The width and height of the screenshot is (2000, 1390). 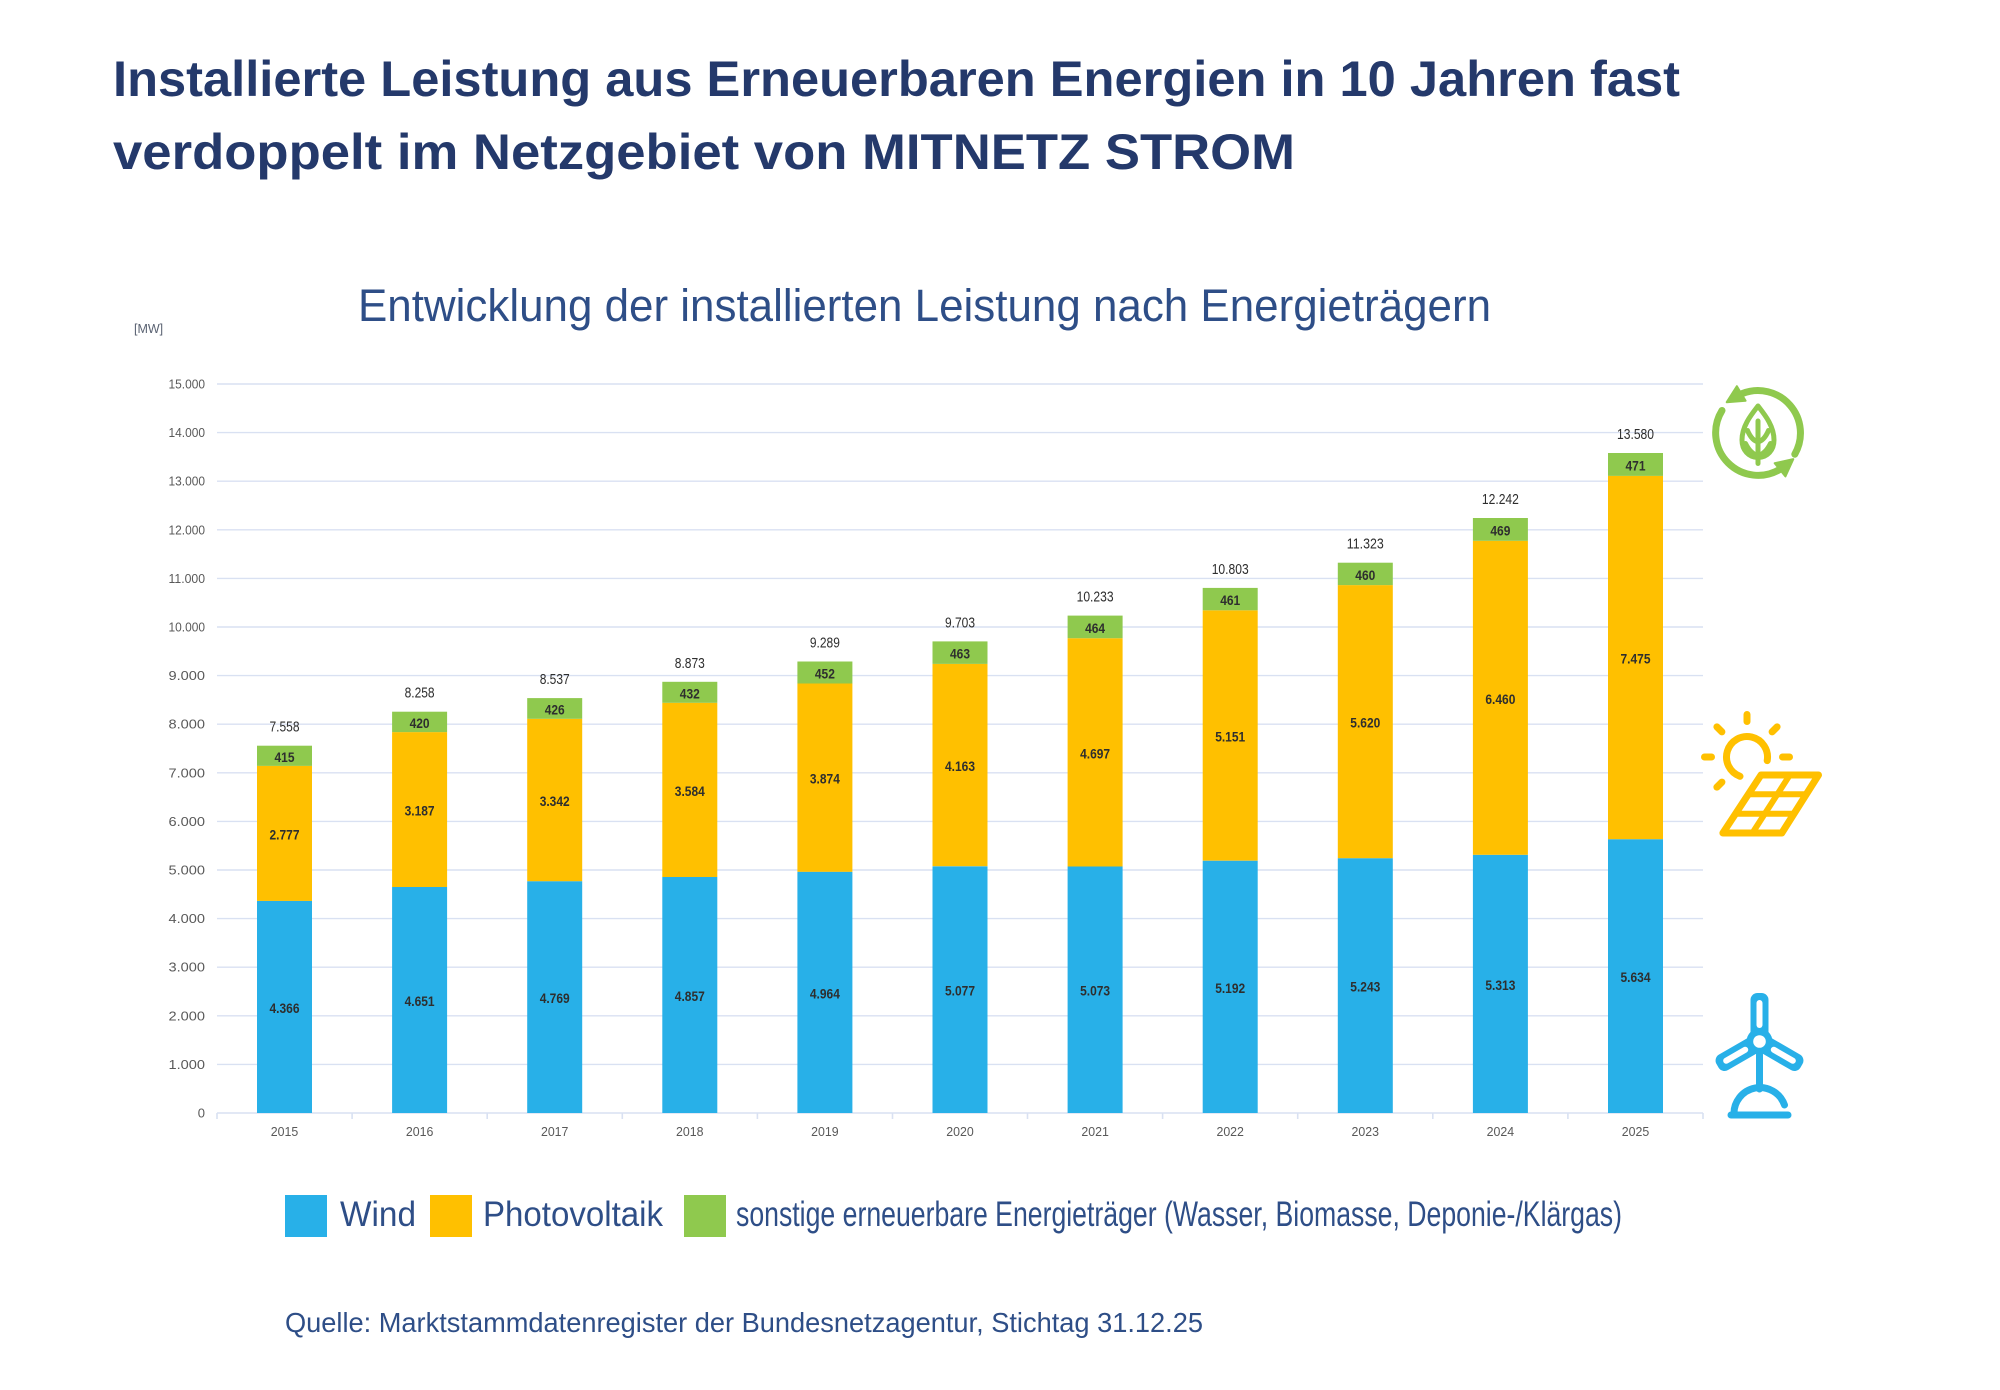 What do you see at coordinates (285, 1131) in the screenshot?
I see `svg-text: 2015` at bounding box center [285, 1131].